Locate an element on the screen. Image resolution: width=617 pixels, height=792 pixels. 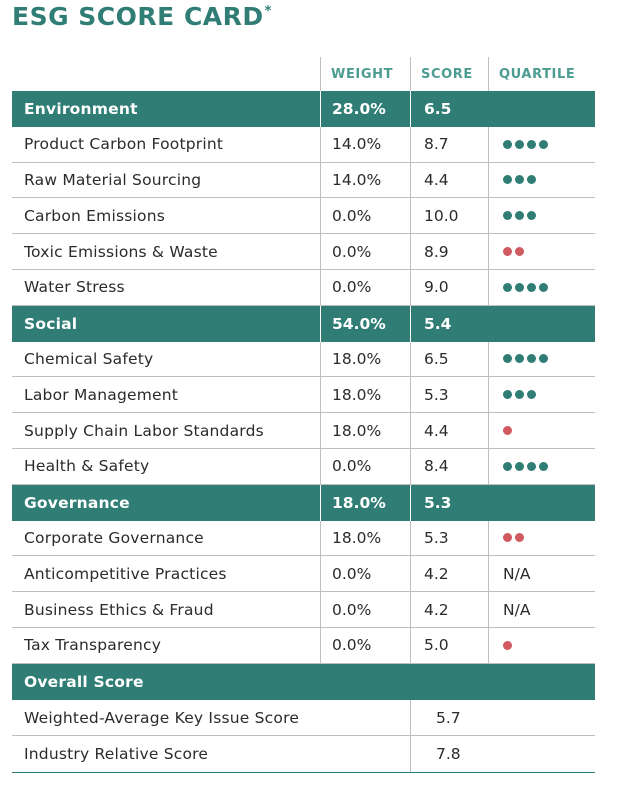
issue-score: 4.2 is located at coordinates (436, 609).